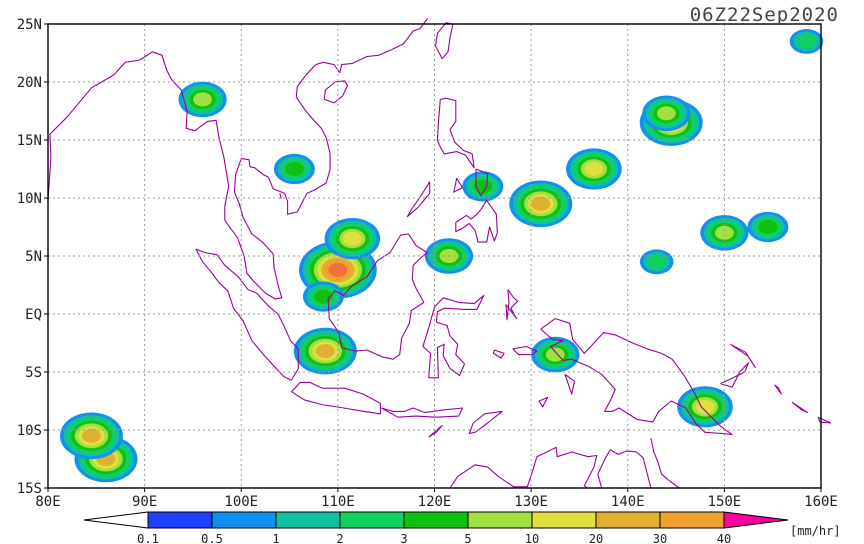  Describe the element at coordinates (815, 531) in the screenshot. I see `legend-unit-label: [mm/hr]` at that location.